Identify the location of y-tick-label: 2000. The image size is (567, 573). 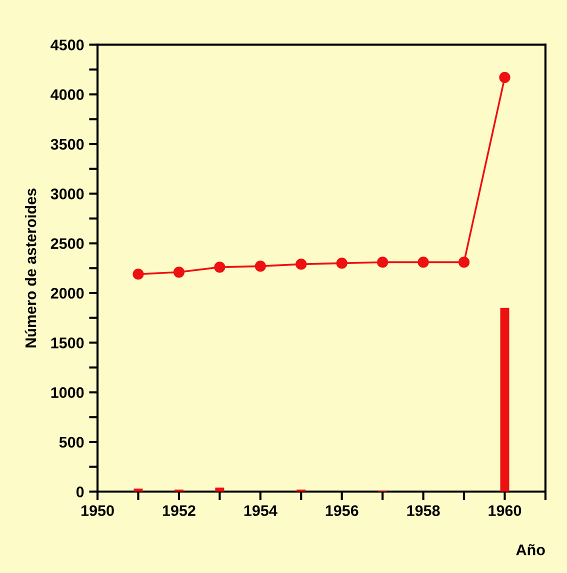
(67, 293).